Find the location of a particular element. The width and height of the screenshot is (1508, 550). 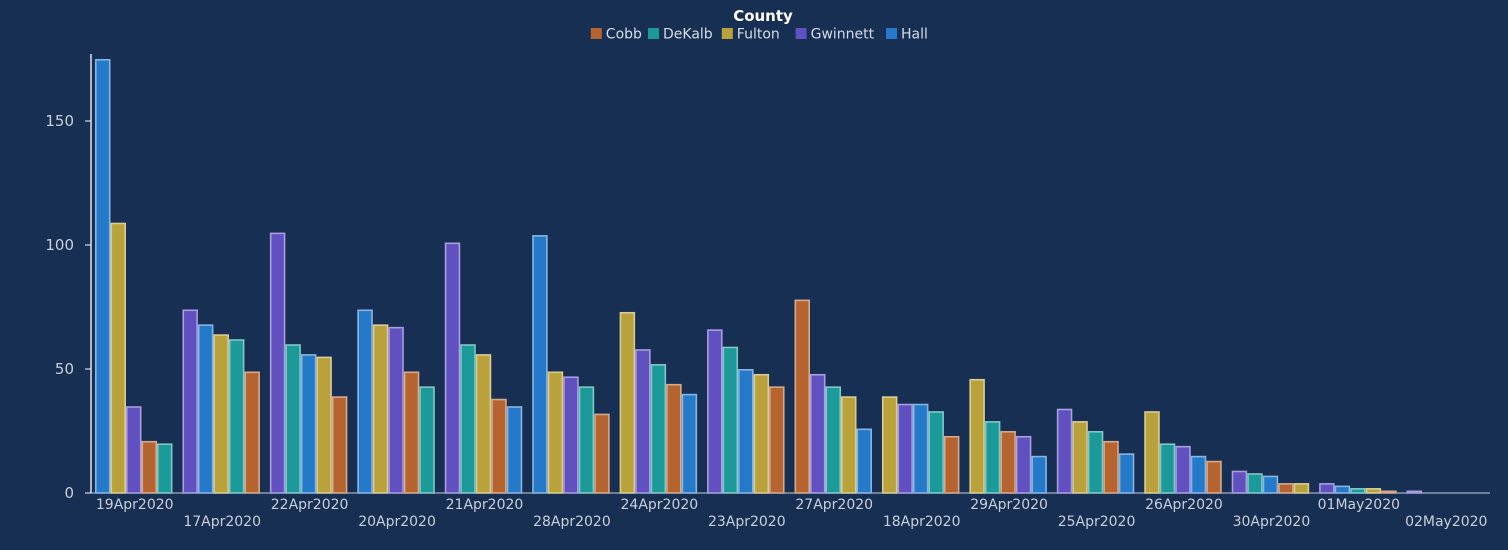

legend-swatch-dekalb is located at coordinates (653, 33).